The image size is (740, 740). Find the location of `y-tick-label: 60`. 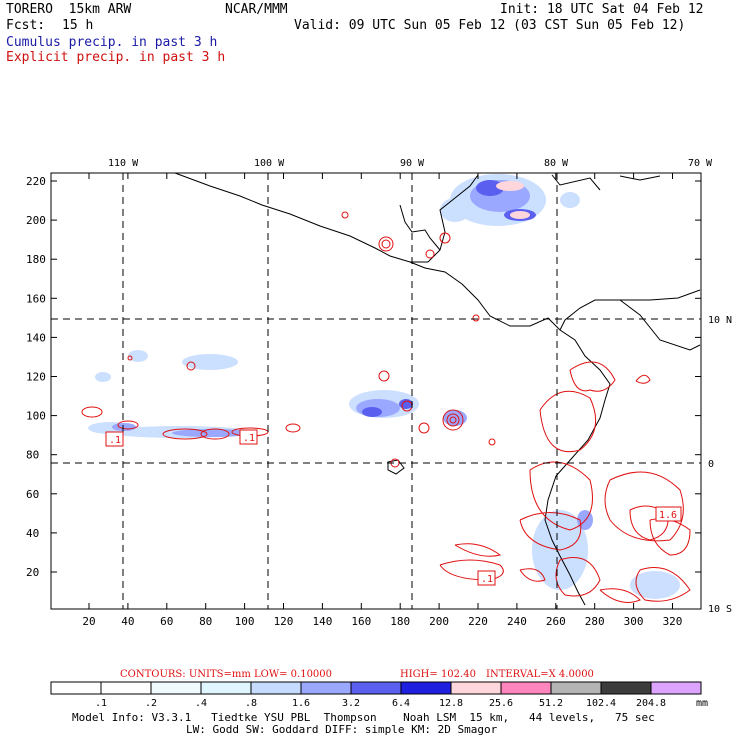

y-tick-label: 60 is located at coordinates (32, 494).